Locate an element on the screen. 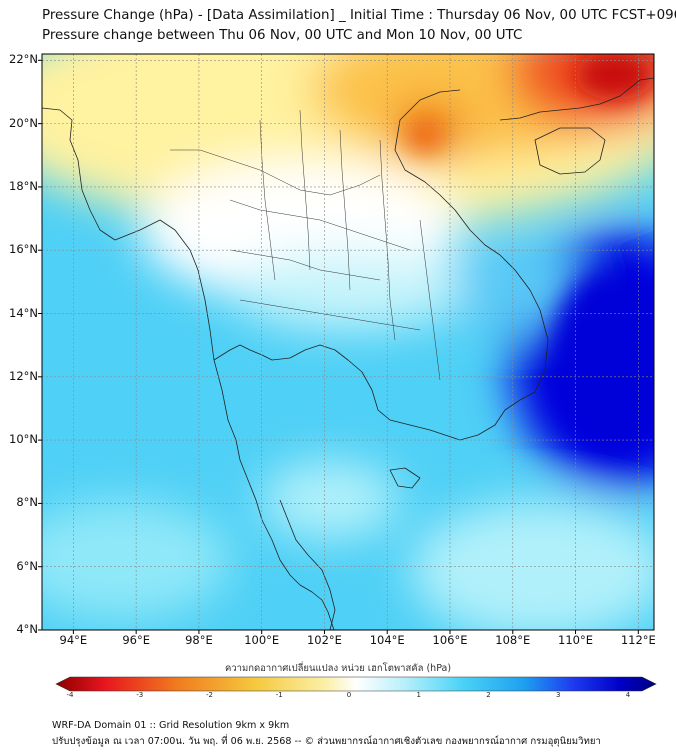 The width and height of the screenshot is (676, 756). lat-tick-label: 14°N is located at coordinates (23, 312).